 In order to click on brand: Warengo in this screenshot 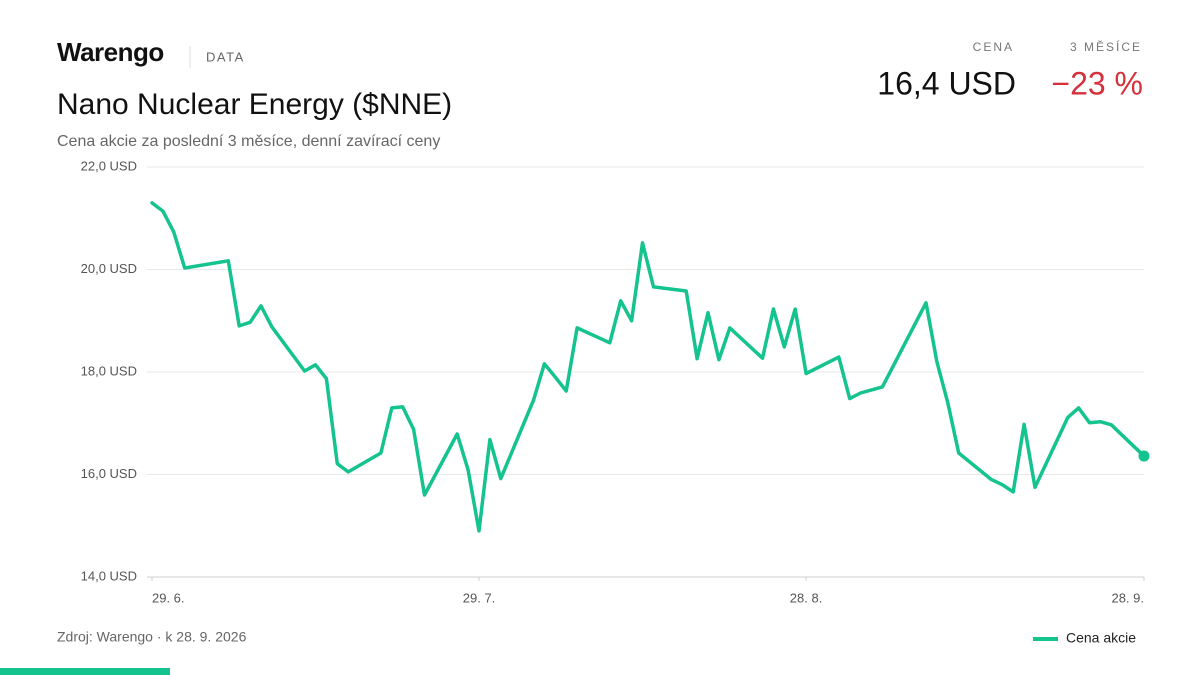, I will do `click(110, 52)`.